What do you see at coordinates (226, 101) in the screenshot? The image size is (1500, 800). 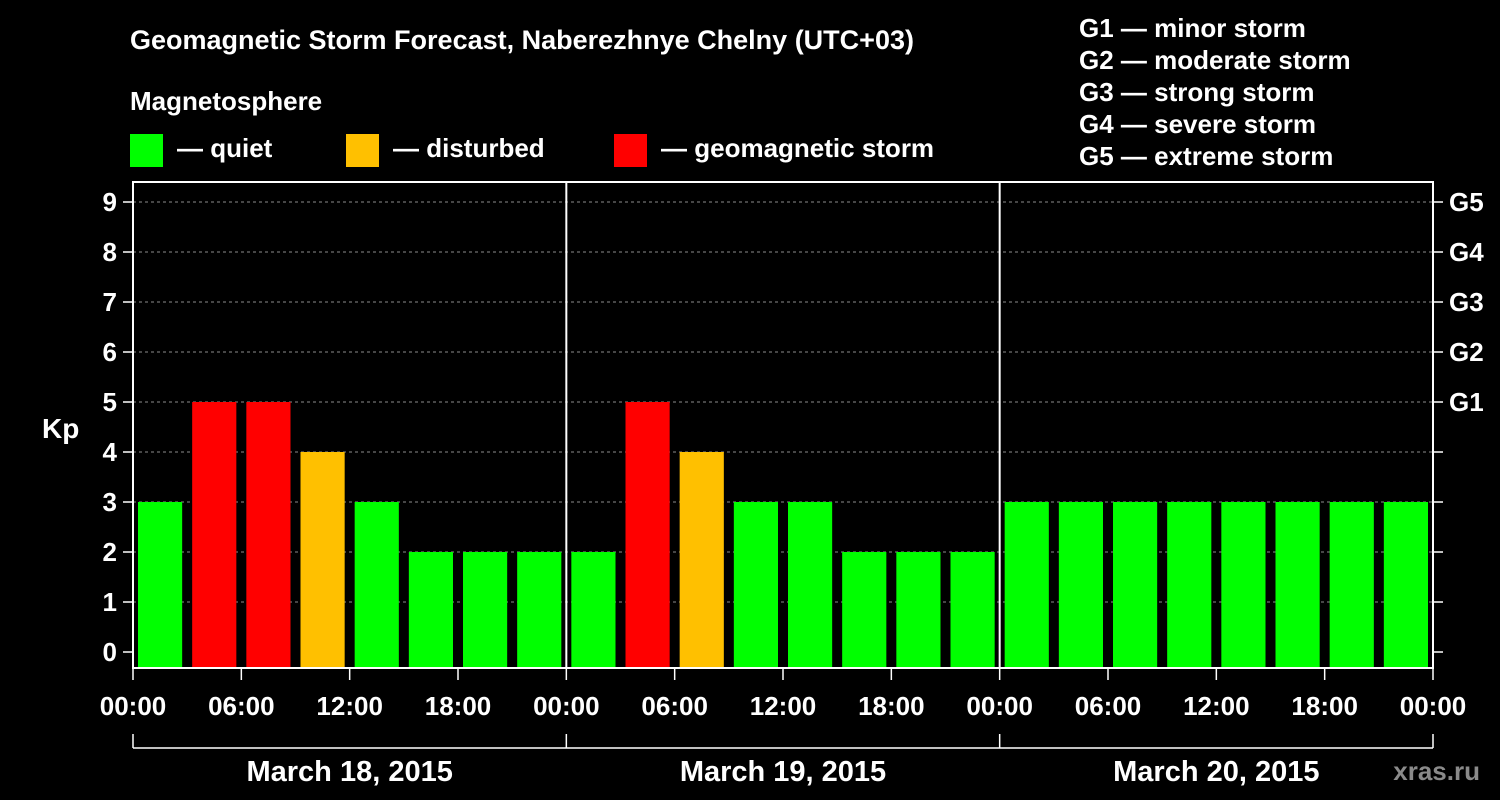 I see `legend-title: Magnetosphere` at bounding box center [226, 101].